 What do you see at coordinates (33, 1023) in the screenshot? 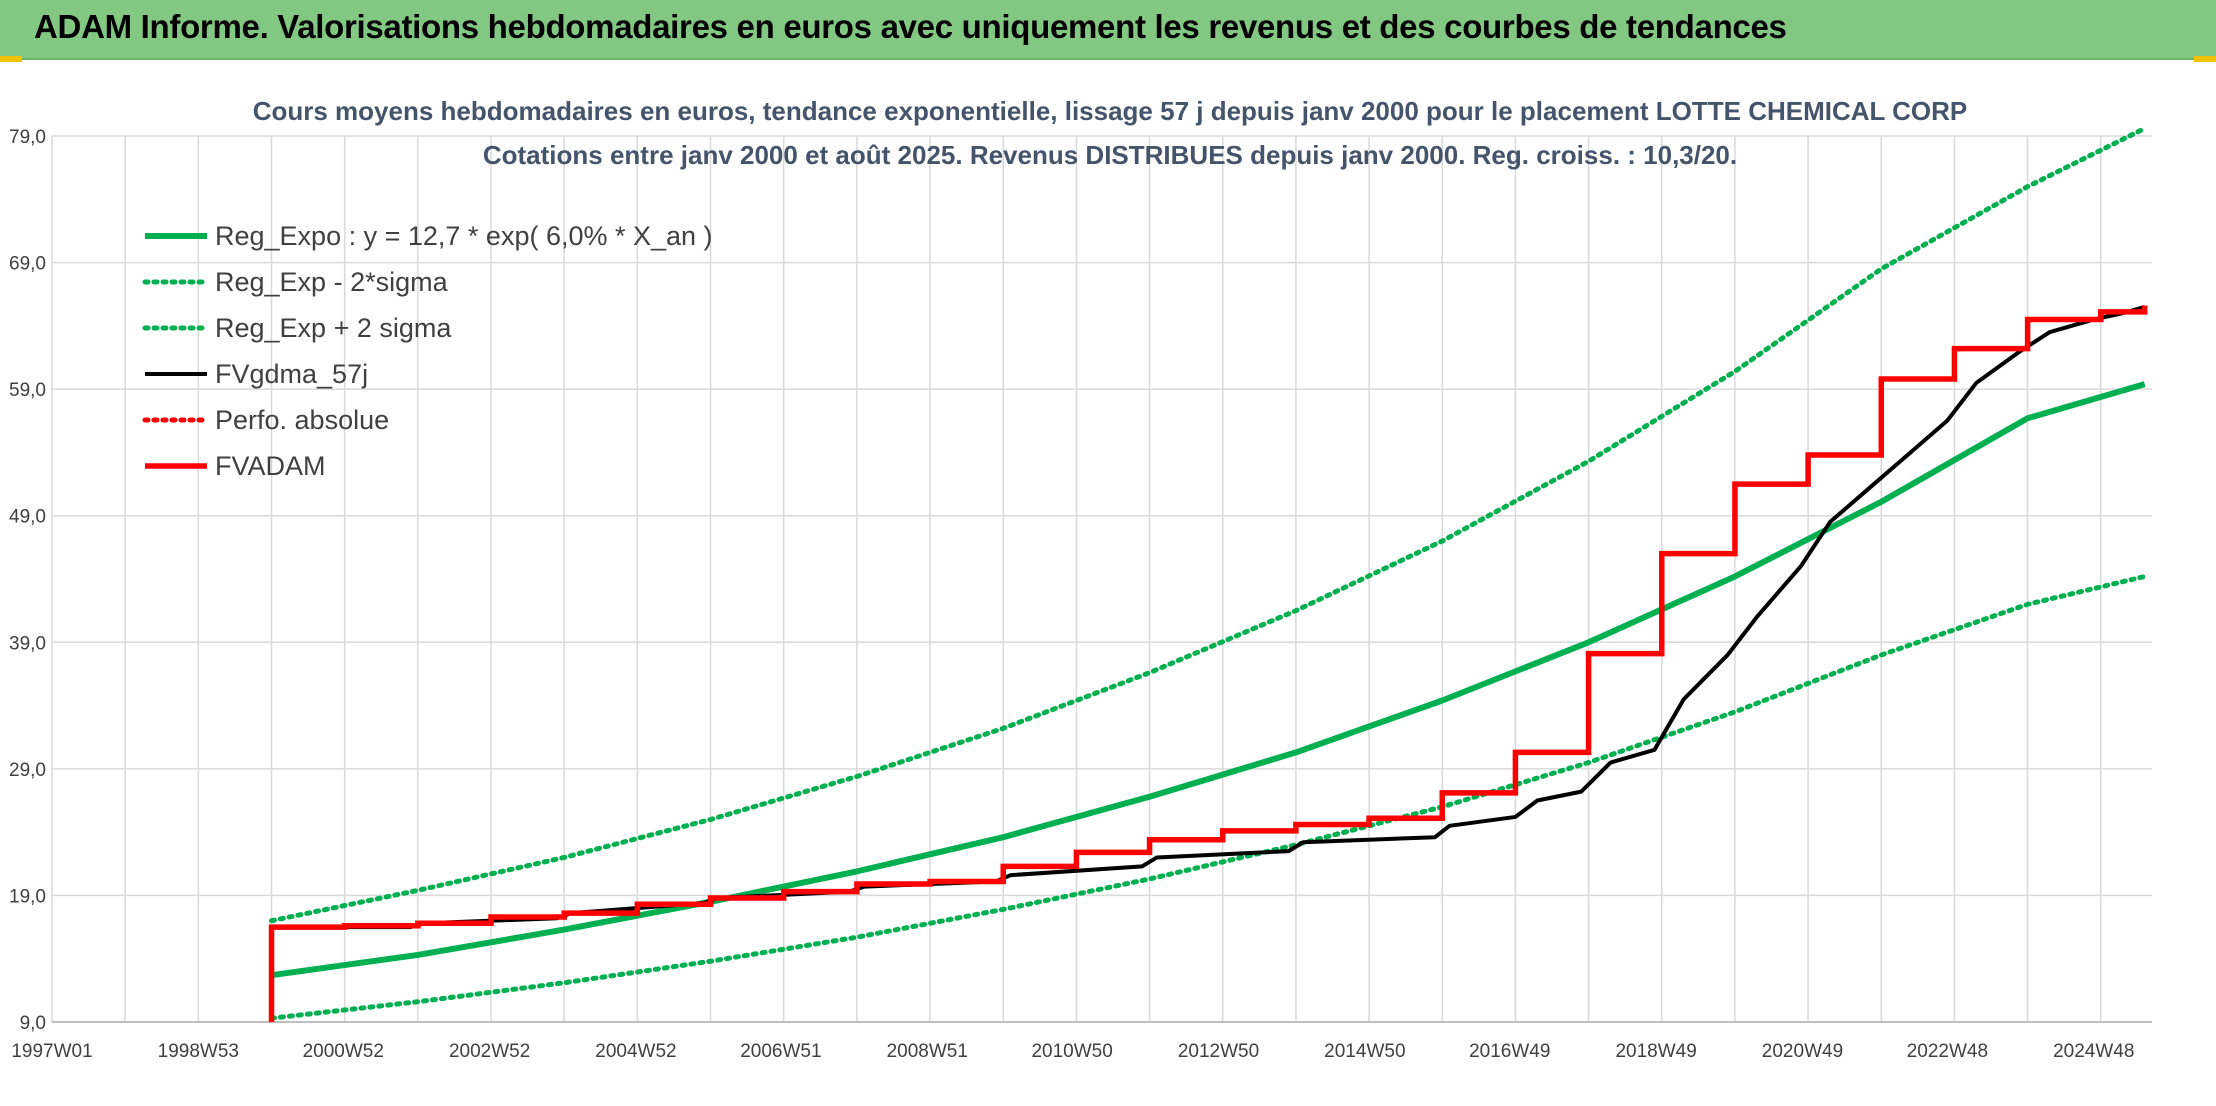
I see `y-tick-label: 9,0` at bounding box center [33, 1023].